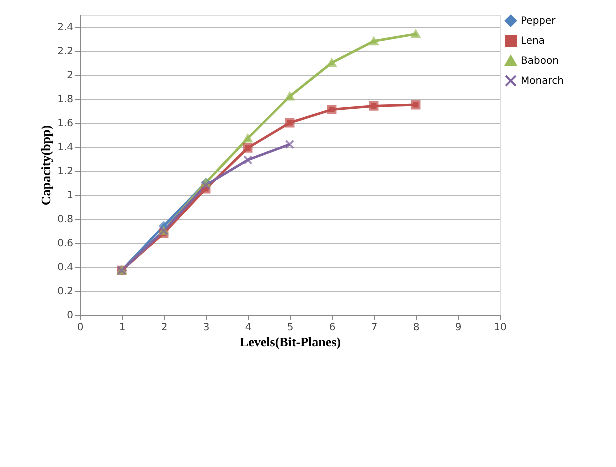 Image resolution: width=616 pixels, height=467 pixels. Describe the element at coordinates (332, 328) in the screenshot. I see `x-tick-label: 6` at that location.